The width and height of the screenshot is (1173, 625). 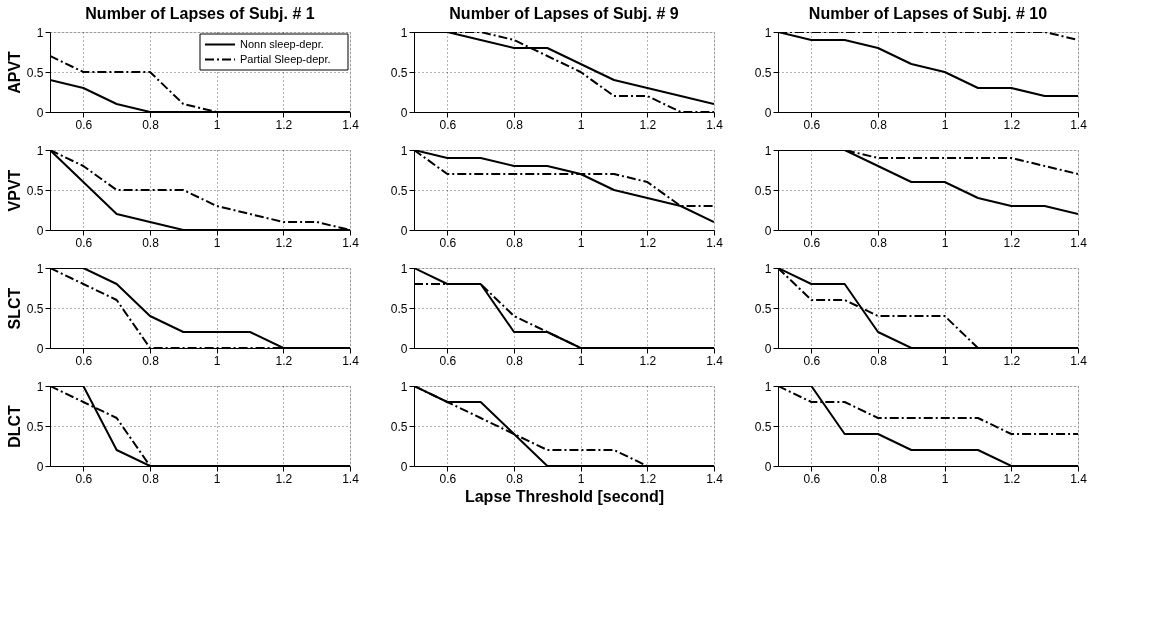 What do you see at coordinates (14, 426) in the screenshot?
I see `y-axis-title: DLCT` at bounding box center [14, 426].